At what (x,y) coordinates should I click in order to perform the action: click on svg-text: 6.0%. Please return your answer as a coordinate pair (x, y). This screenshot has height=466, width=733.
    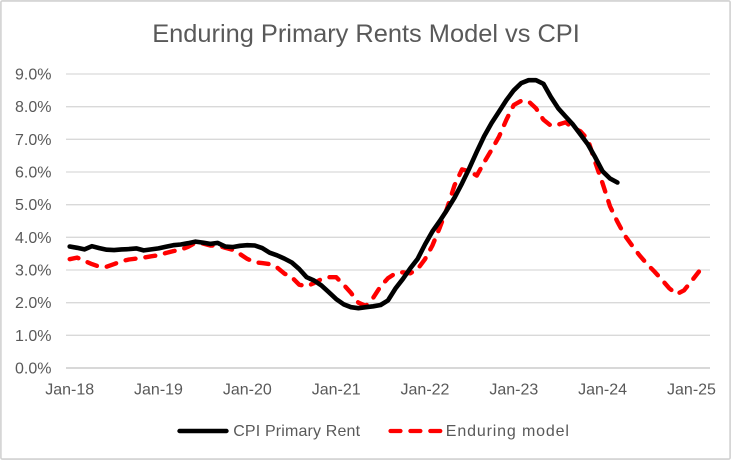
    Looking at the image, I should click on (33, 173).